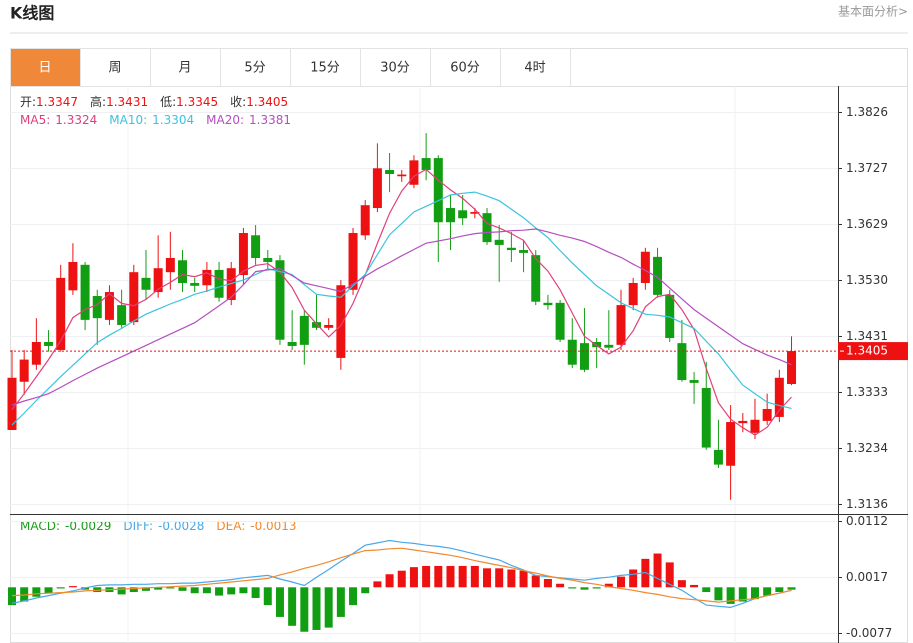 Image resolution: width=913 pixels, height=643 pixels. Describe the element at coordinates (128, 120) in the screenshot. I see `legend-label: MA10:` at that location.